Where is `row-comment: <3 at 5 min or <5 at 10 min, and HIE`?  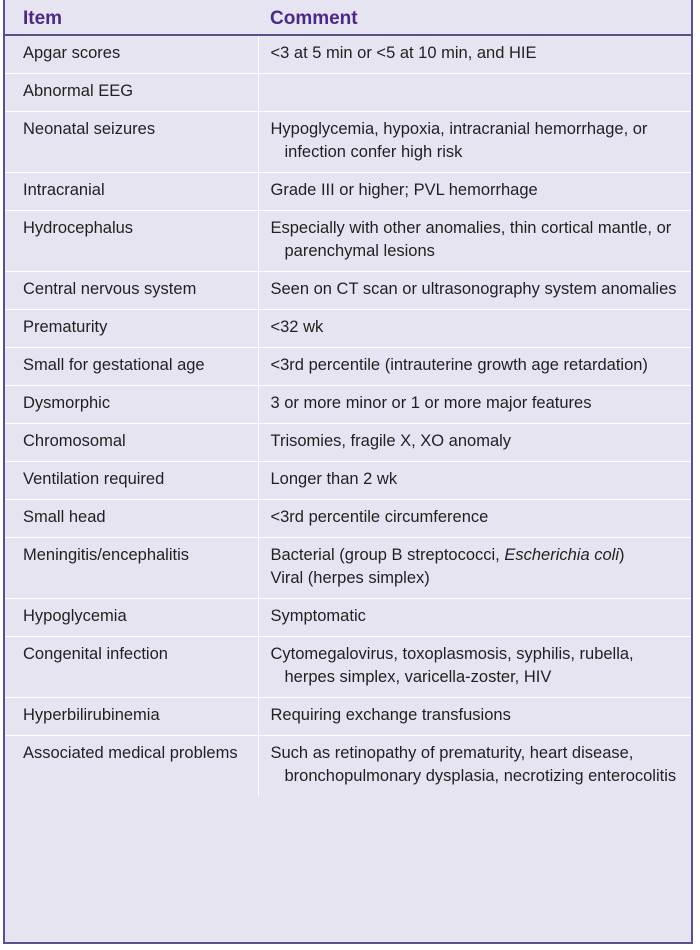
row-comment: <3 at 5 min or <5 at 10 min, and HIE is located at coordinates (403, 53).